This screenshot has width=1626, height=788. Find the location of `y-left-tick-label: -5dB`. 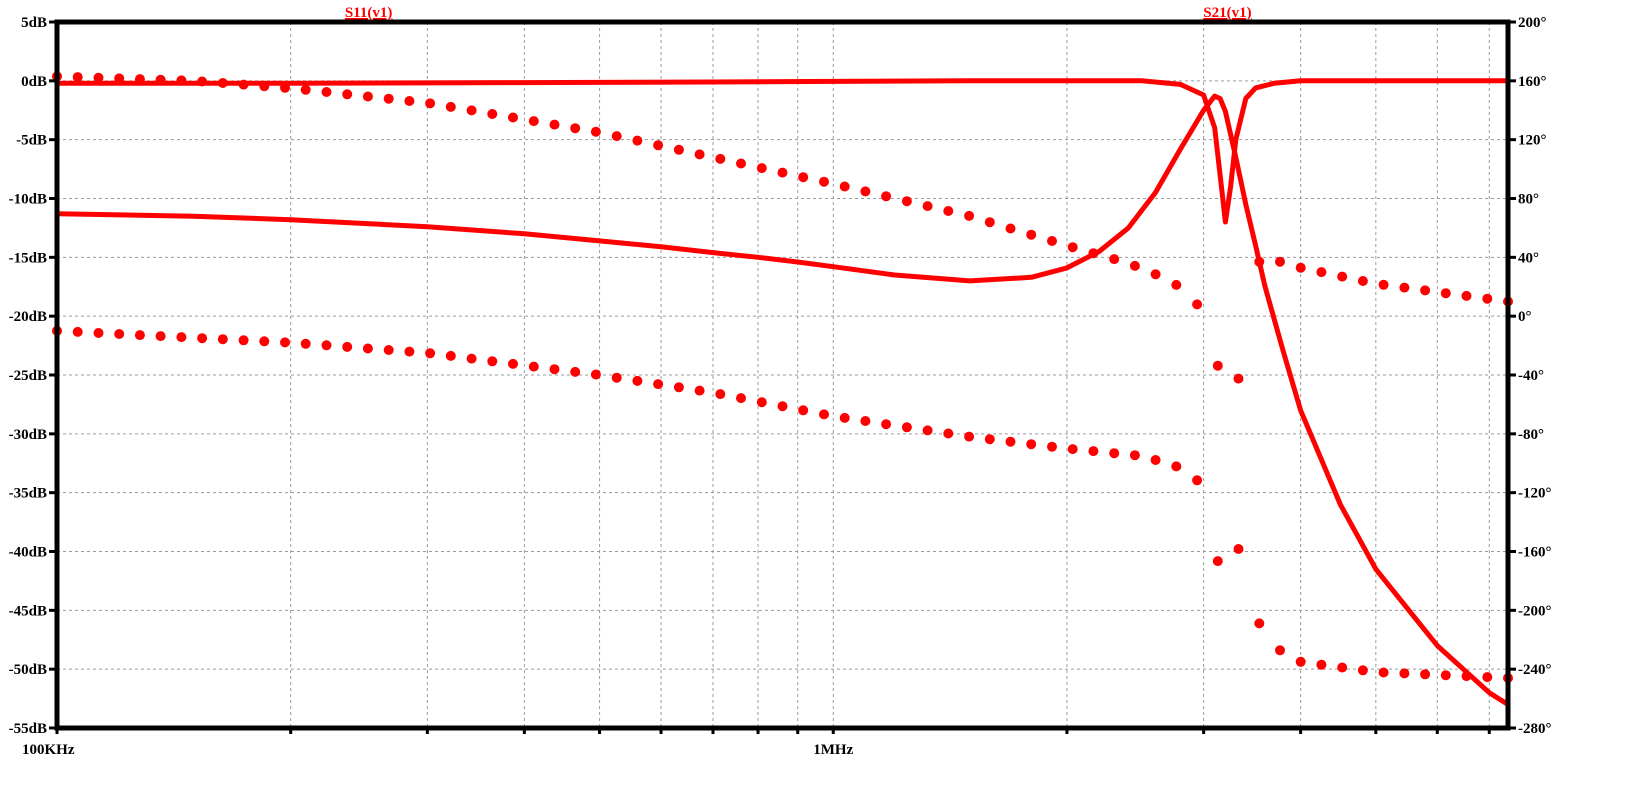

y-left-tick-label: -5dB is located at coordinates (31, 141).